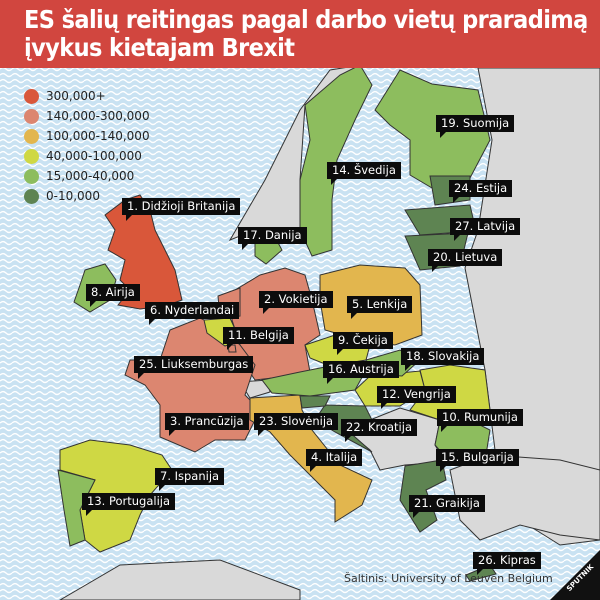 The width and height of the screenshot is (600, 600). I want to click on label-czechia: 9. Čekija, so click(363, 343).